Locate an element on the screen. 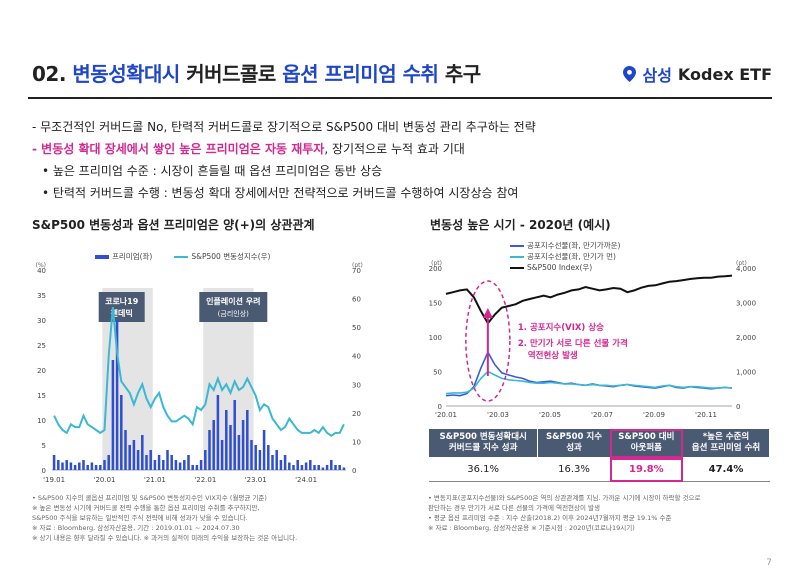 This screenshot has height=578, width=800. brand-logo: 삼성 Kodex ETF is located at coordinates (697, 74).